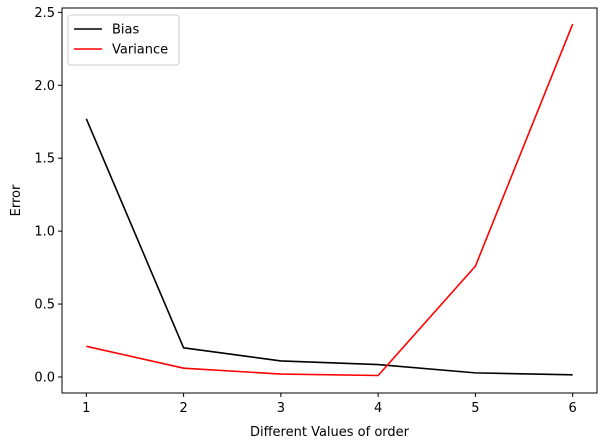 The image size is (613, 448). I want to click on legend-entry-label: Bias, so click(125, 30).